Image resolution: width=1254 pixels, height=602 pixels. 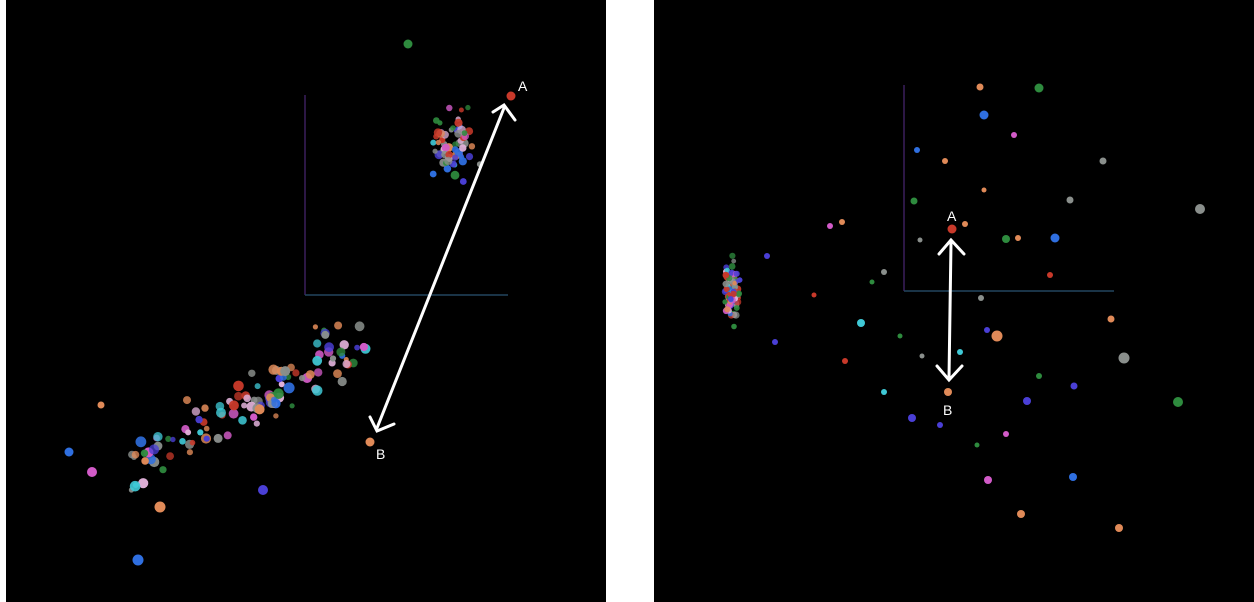 I want to click on left-arrowhead-b, so click(x=382, y=424).